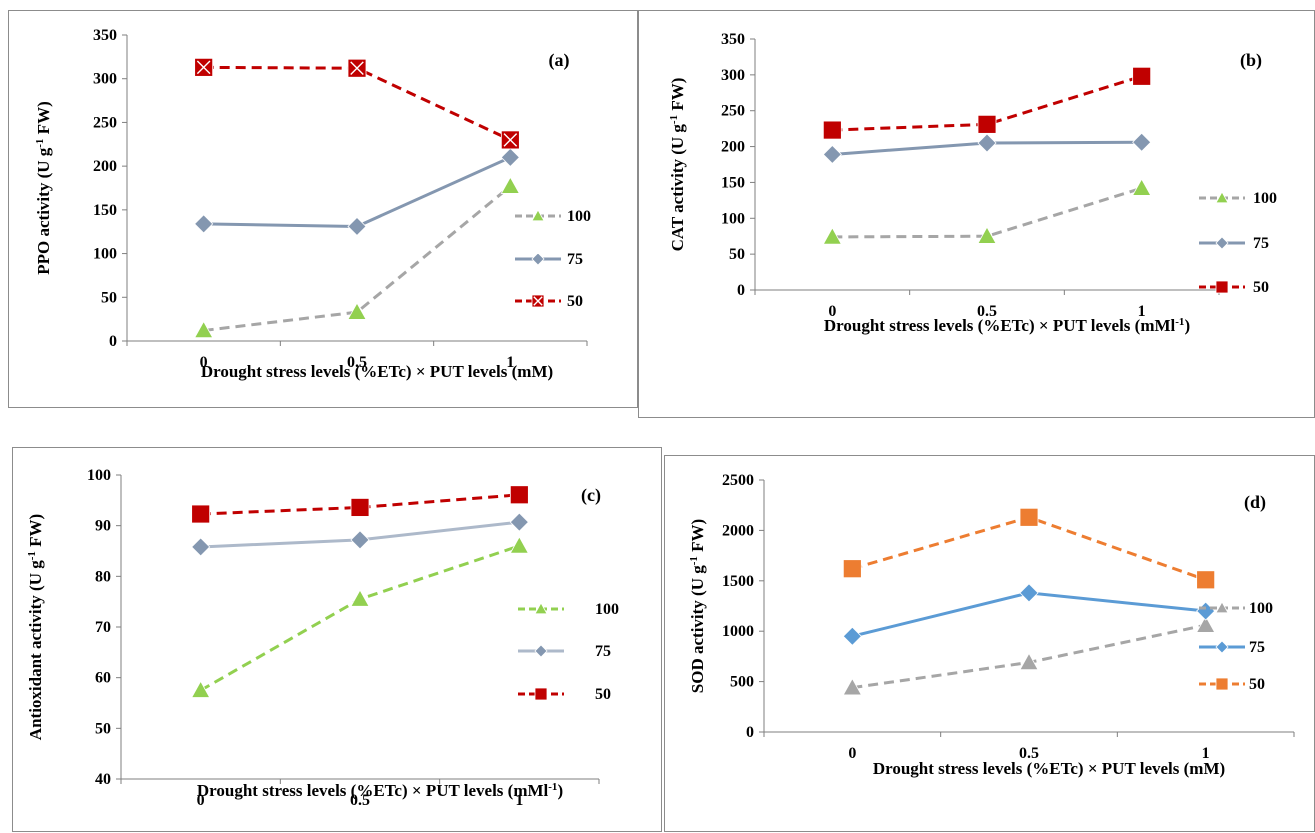  I want to click on panel-tag: (d), so click(1255, 502).